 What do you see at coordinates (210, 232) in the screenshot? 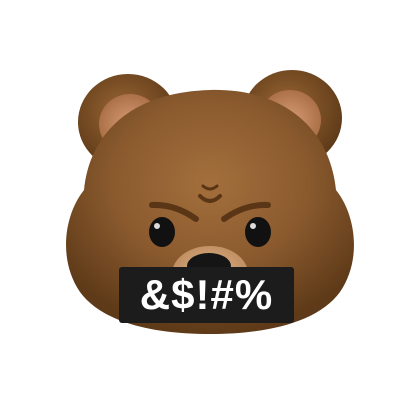
I see `eyes` at bounding box center [210, 232].